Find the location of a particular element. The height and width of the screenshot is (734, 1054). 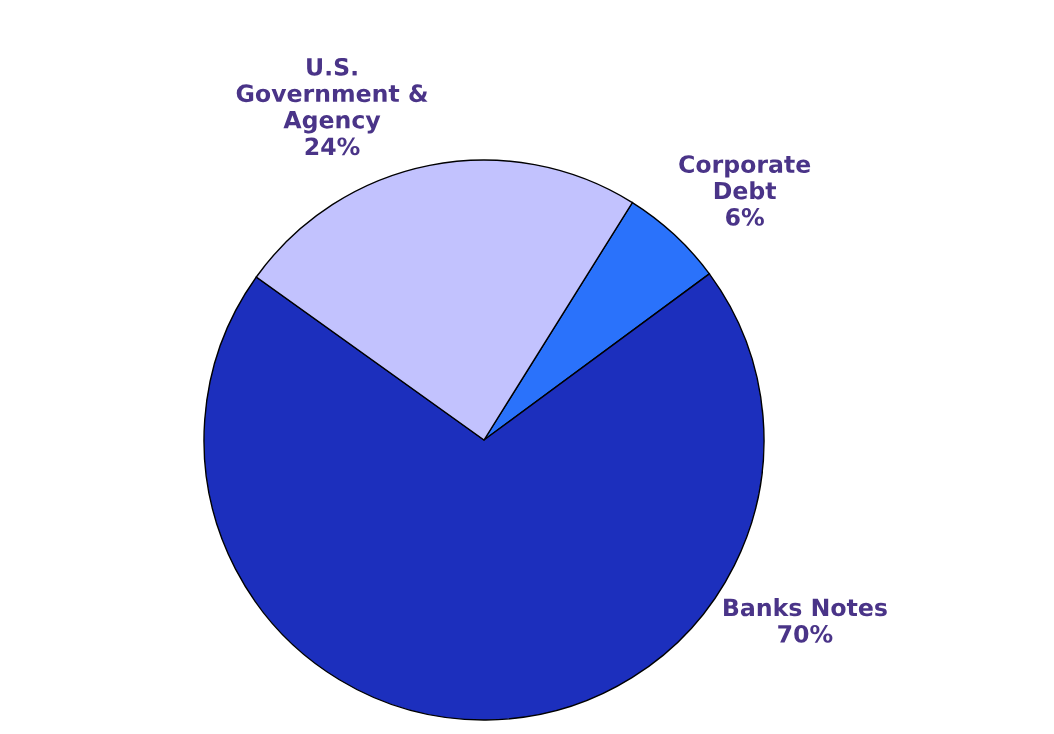

slice-label: Banks Notes is located at coordinates (805, 607).